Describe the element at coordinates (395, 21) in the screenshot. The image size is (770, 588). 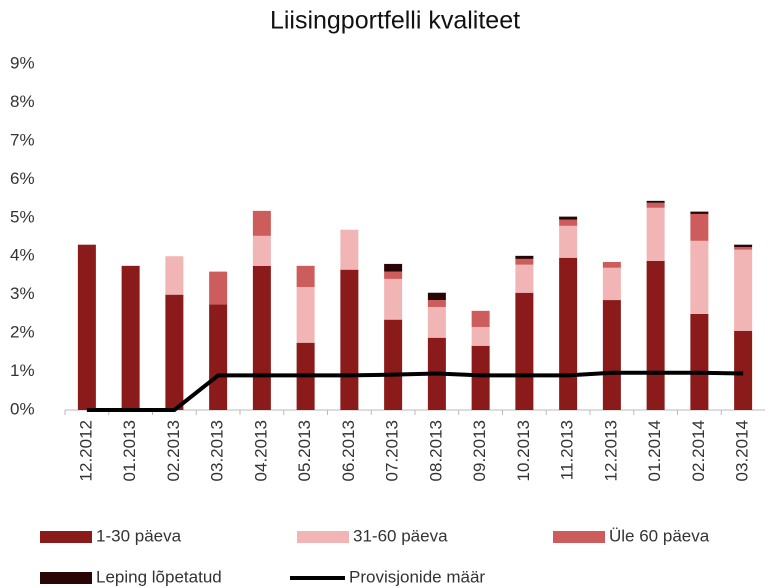
I see `chart-title: Liisingportfelli kvaliteet` at that location.